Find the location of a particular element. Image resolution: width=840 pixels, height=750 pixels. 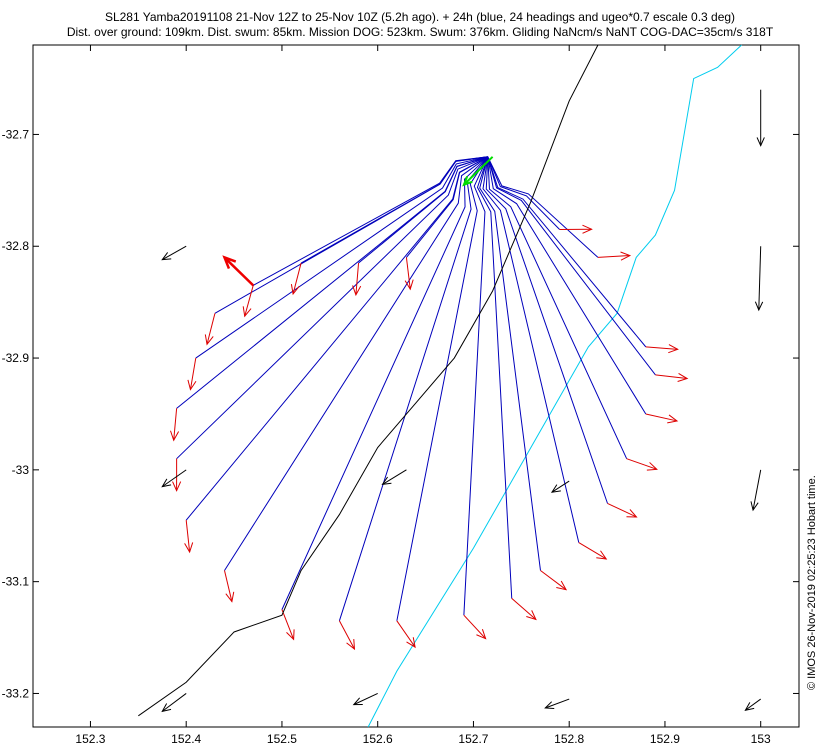

x-tick-label: 152.6 is located at coordinates (378, 739).